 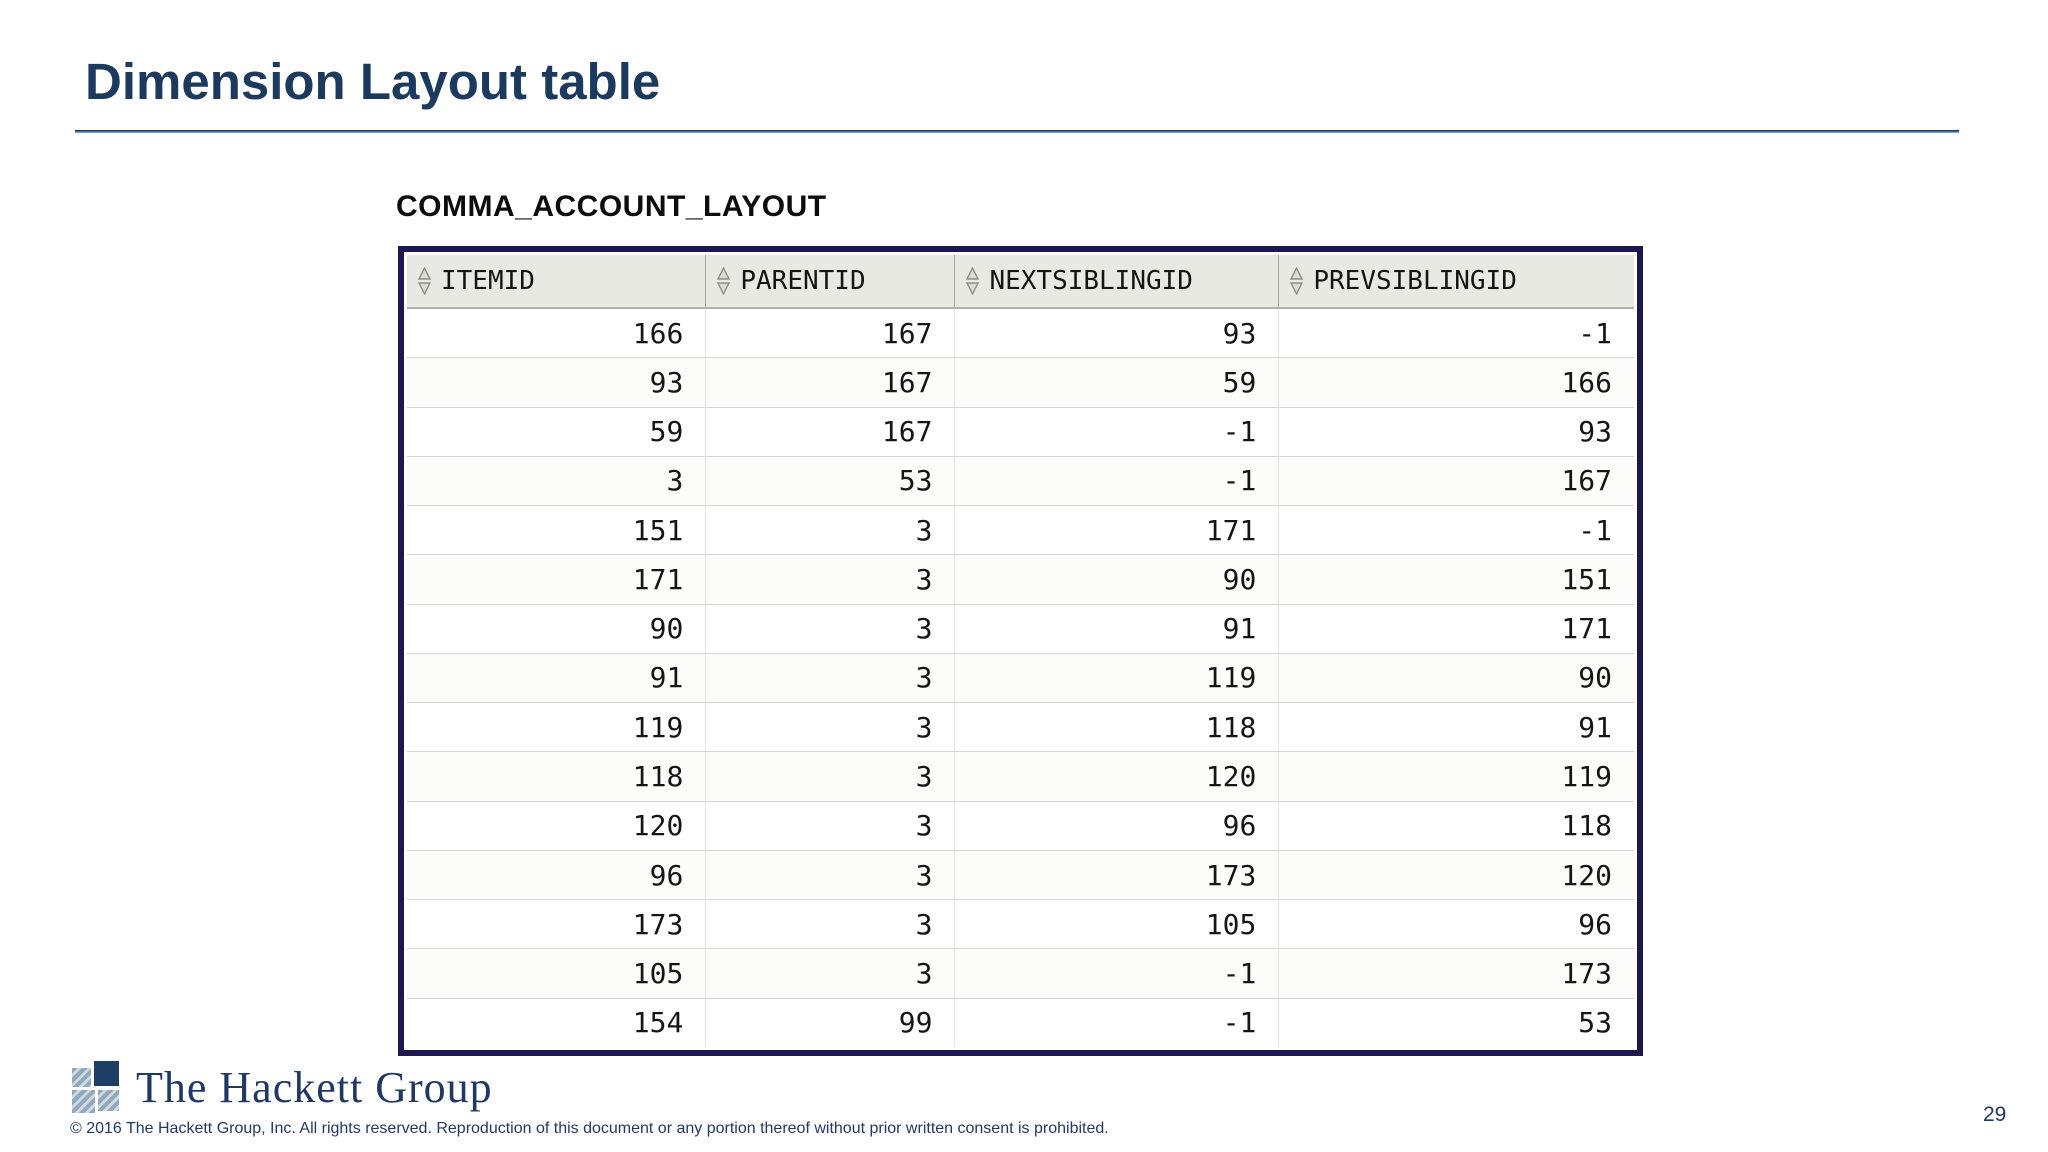 I want to click on column-header-prevsiblingid: PREVSIBLINGID, so click(x=1456, y=281).